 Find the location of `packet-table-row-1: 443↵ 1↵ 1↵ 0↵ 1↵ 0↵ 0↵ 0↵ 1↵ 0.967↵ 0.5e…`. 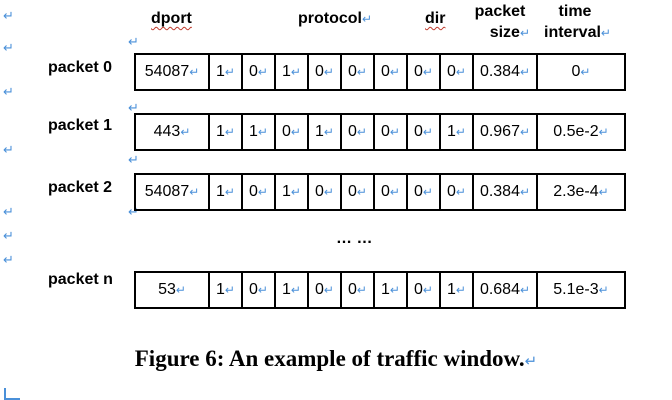

packet-table-row-1: 443↵ 1↵ 1↵ 0↵ 1↵ 0↵ 0↵ 0↵ 1↵ 0.967↵ 0.5e… is located at coordinates (380, 132).